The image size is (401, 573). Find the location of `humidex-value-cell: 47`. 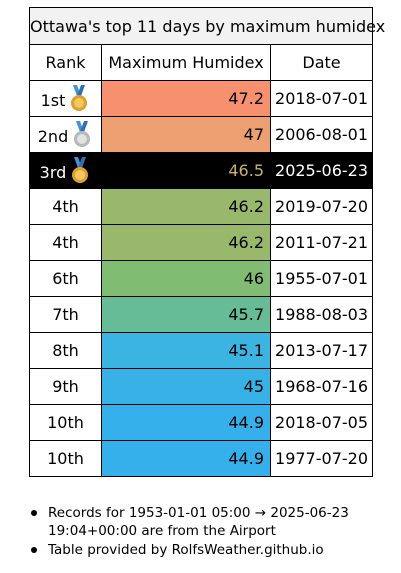

humidex-value-cell: 47 is located at coordinates (186, 134).